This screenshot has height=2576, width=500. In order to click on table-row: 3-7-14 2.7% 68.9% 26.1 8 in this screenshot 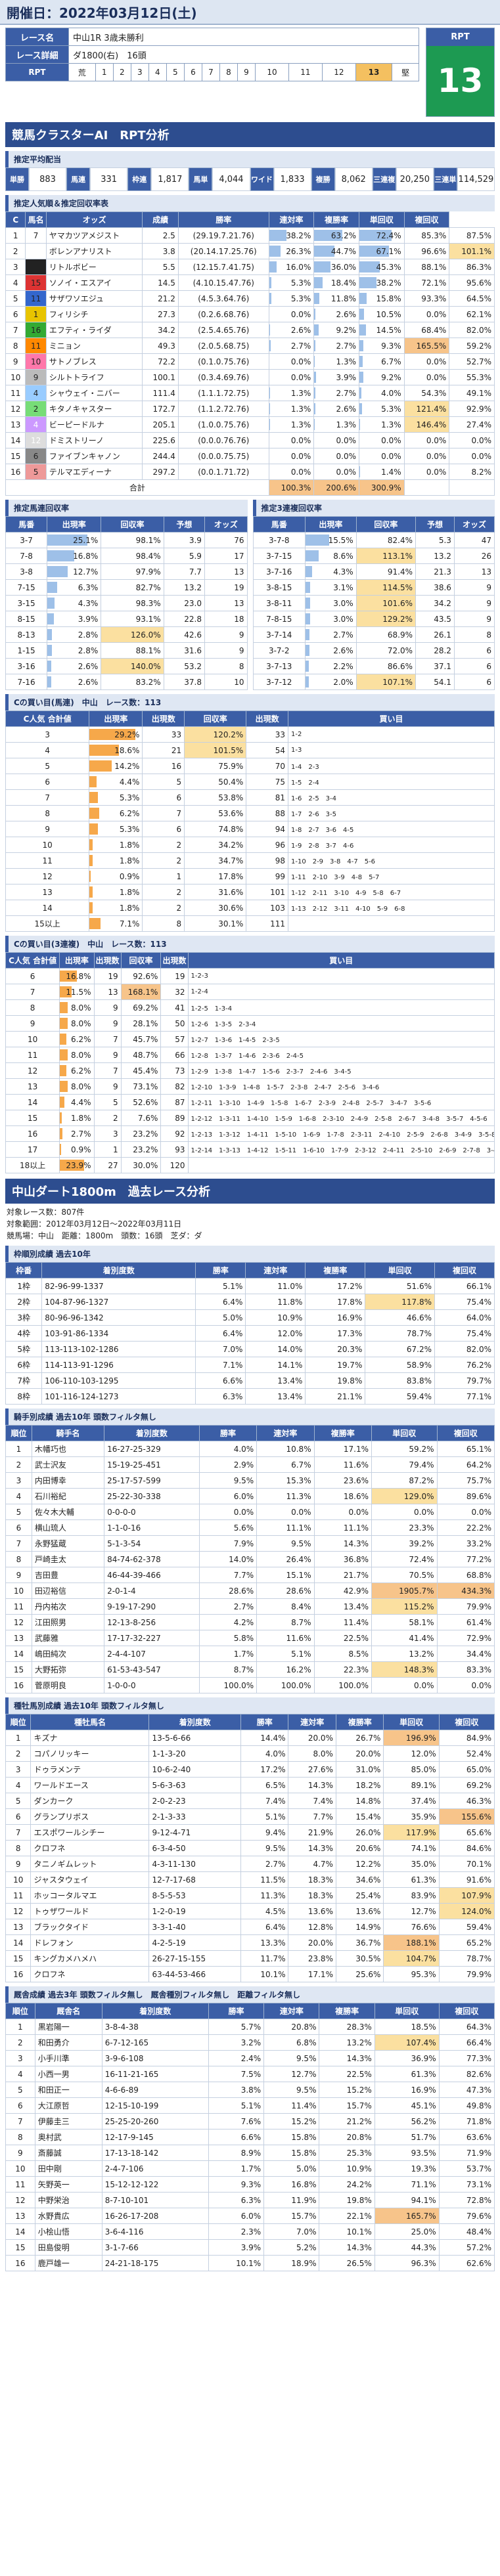, I will do `click(373, 634)`.